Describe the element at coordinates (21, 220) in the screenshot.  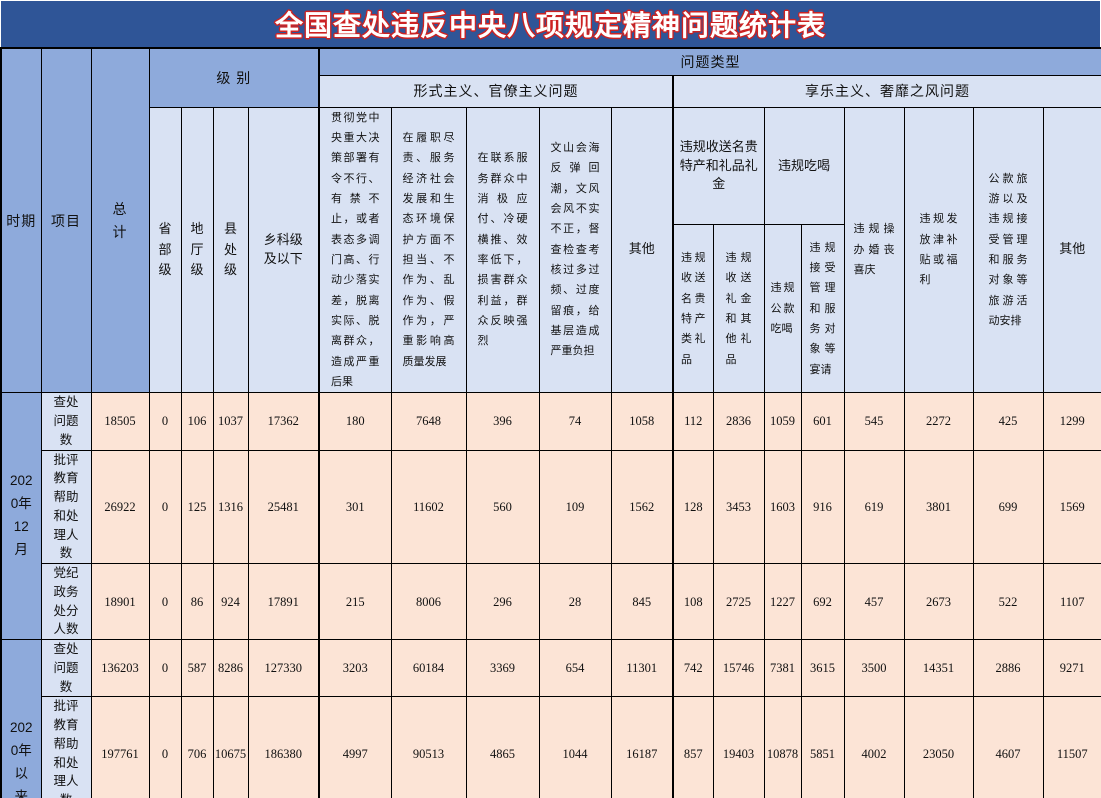
I see `col-header-period: 时期` at that location.